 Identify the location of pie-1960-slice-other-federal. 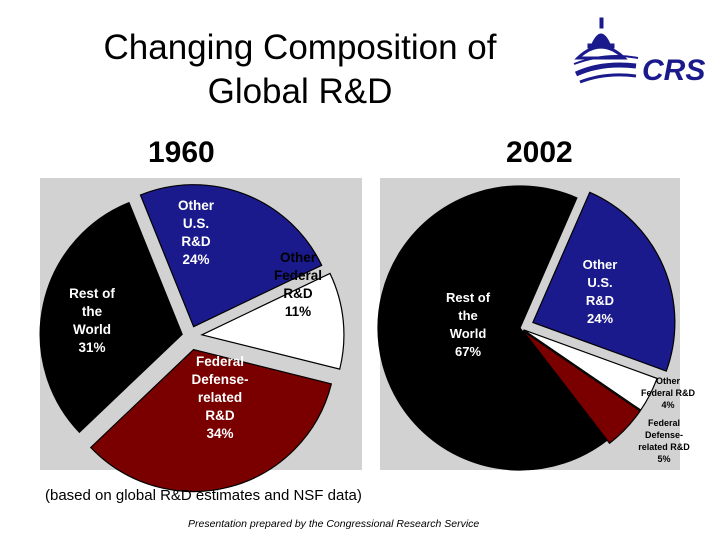
(272, 321).